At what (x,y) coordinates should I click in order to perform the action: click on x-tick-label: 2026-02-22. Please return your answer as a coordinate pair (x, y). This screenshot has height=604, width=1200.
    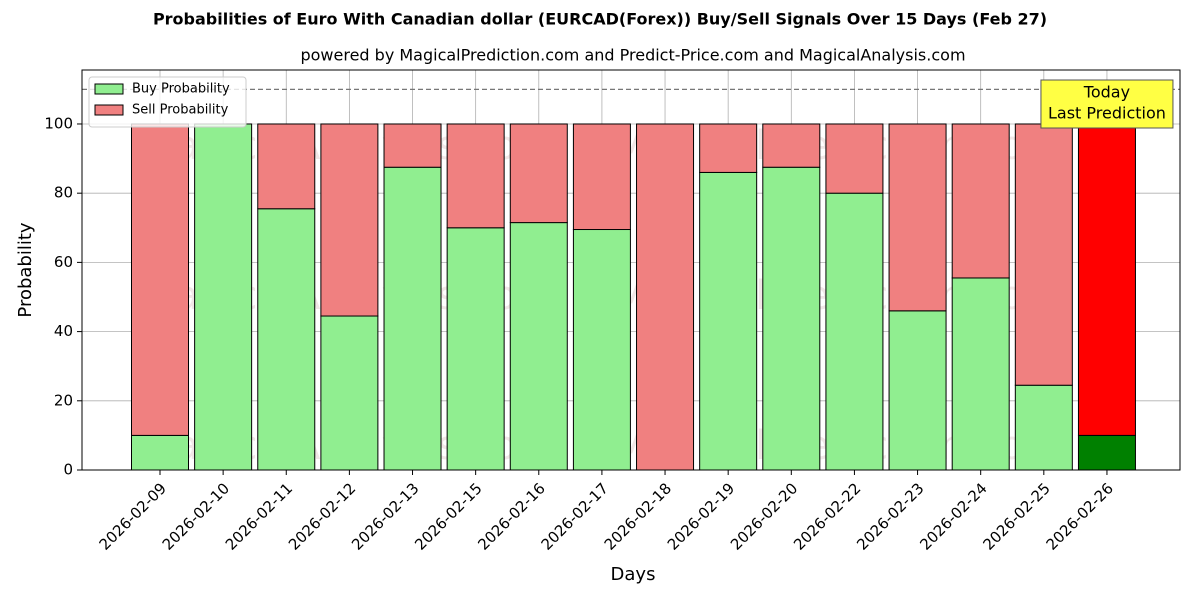
    Looking at the image, I should click on (827, 516).